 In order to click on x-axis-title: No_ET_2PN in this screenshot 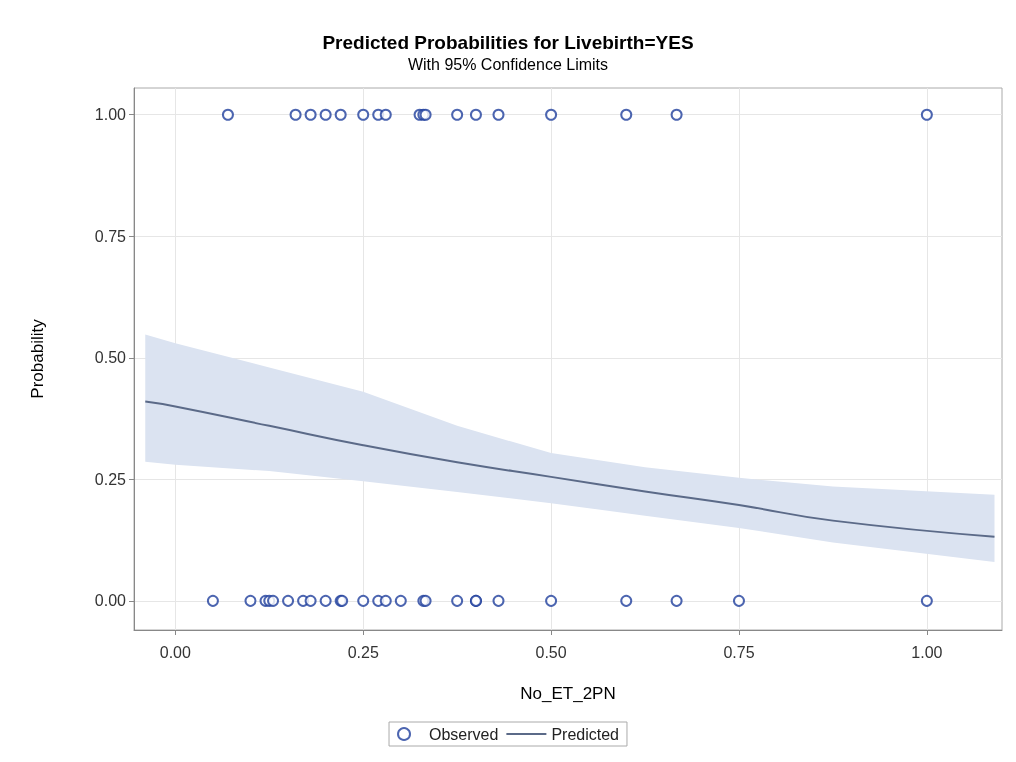, I will do `click(568, 693)`.